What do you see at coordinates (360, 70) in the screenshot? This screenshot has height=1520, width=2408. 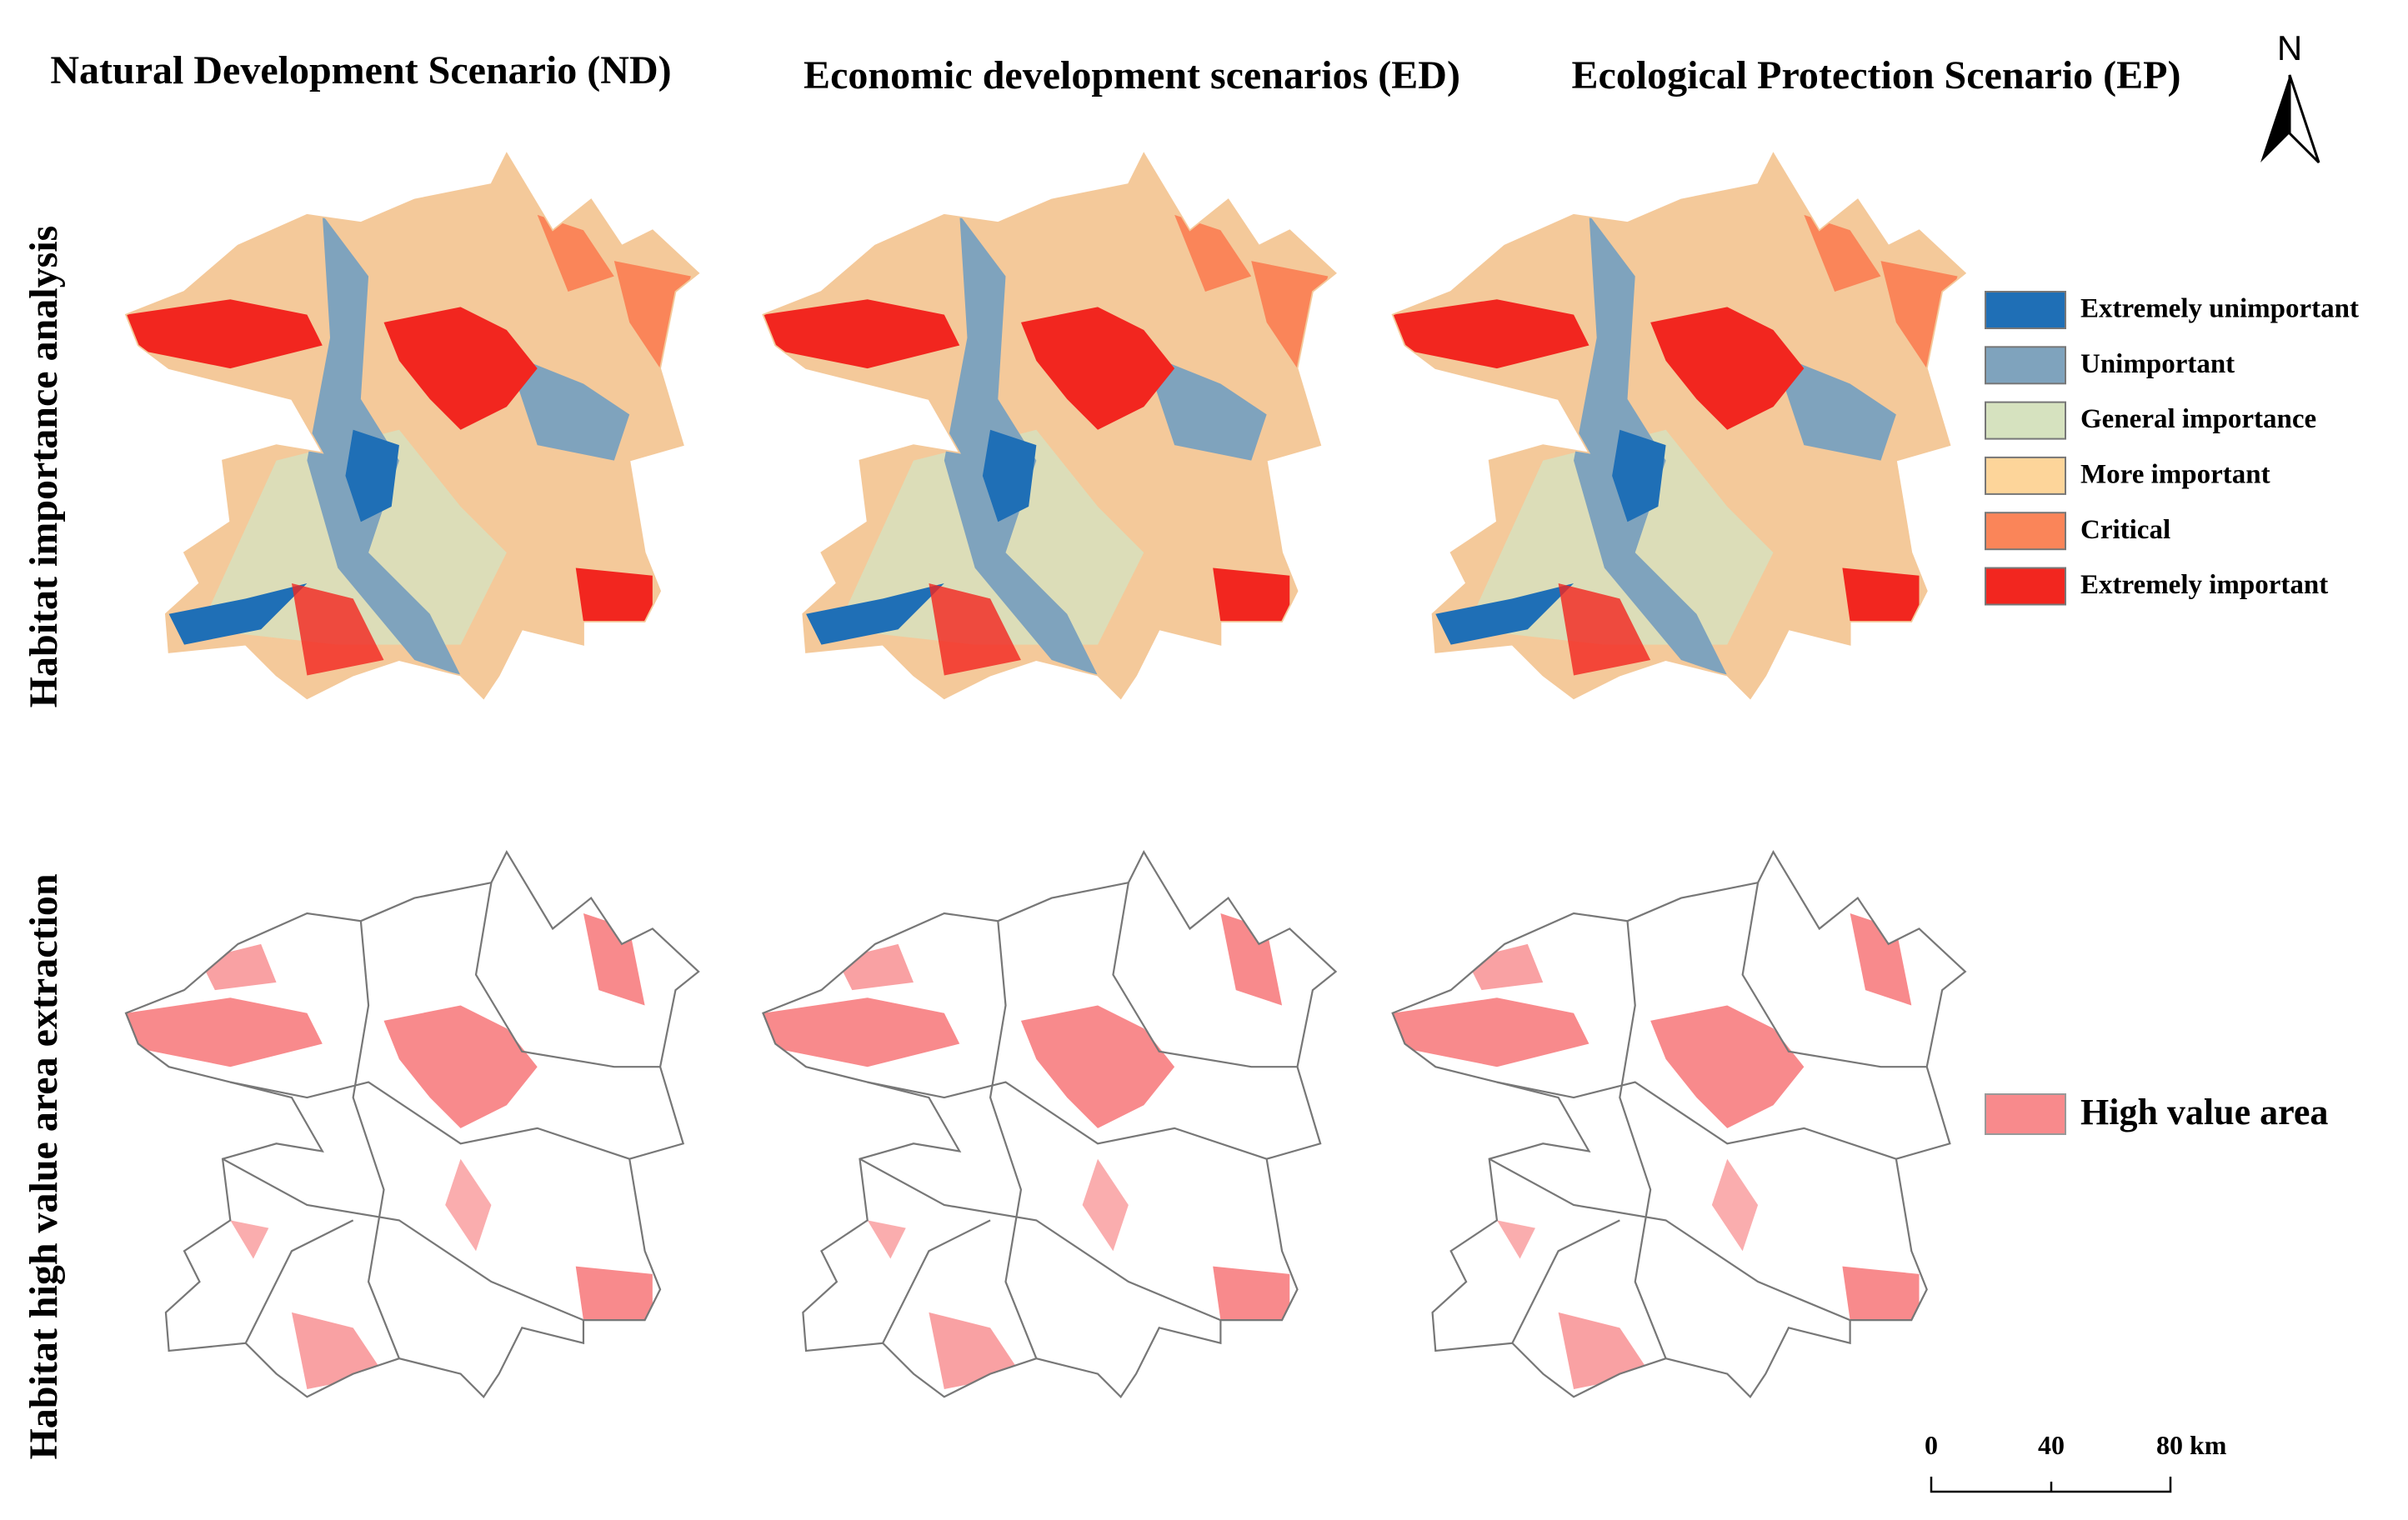 I see `column-title: Natural Development Scenario (ND)` at bounding box center [360, 70].